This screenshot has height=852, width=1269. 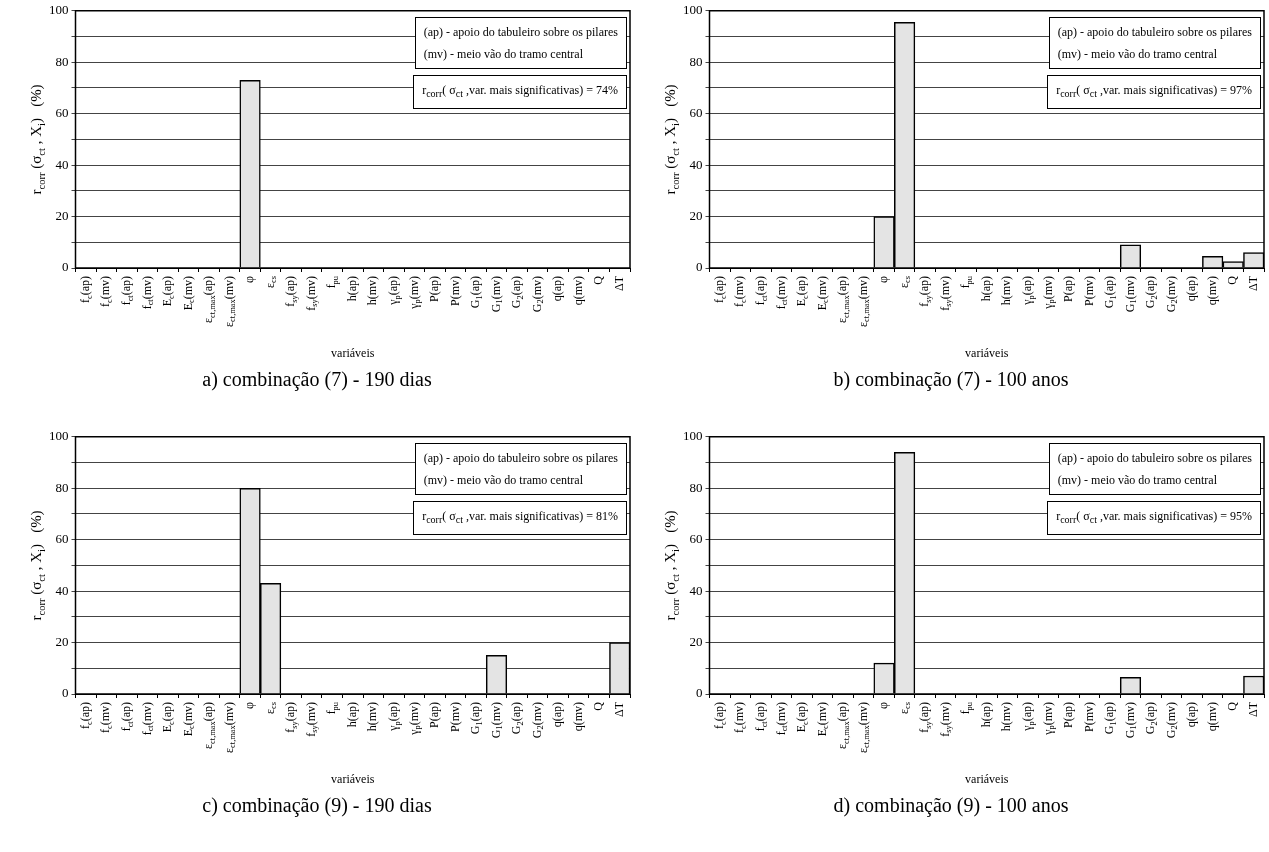 What do you see at coordinates (520, 92) in the screenshot?
I see `annotation: r$_{corr}$( σ$_{ct}$ ,var. mais significativas) = 74%` at bounding box center [520, 92].